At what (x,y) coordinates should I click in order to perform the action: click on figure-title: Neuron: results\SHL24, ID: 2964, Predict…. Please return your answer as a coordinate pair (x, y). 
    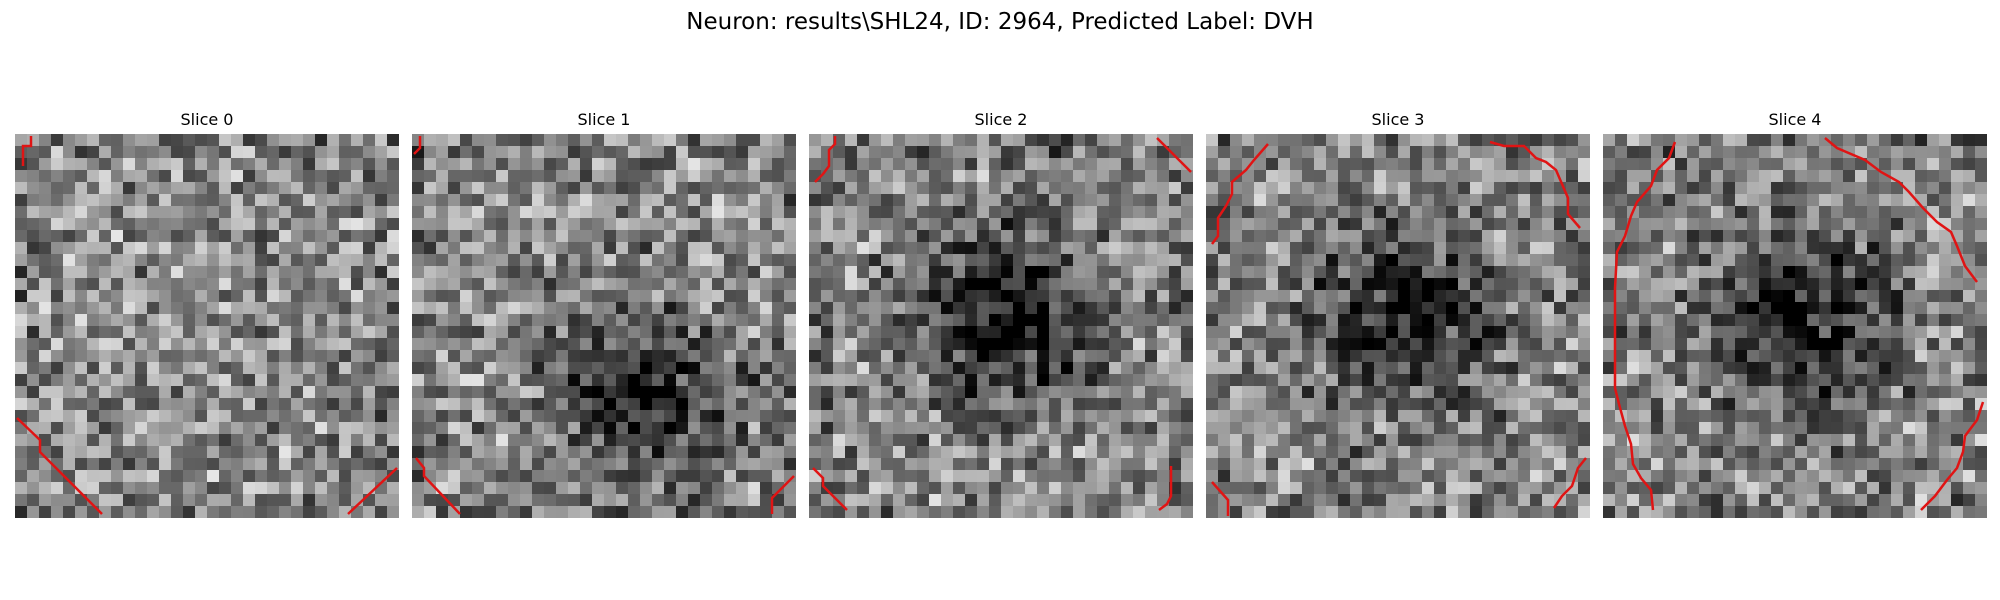
    Looking at the image, I should click on (1000, 22).